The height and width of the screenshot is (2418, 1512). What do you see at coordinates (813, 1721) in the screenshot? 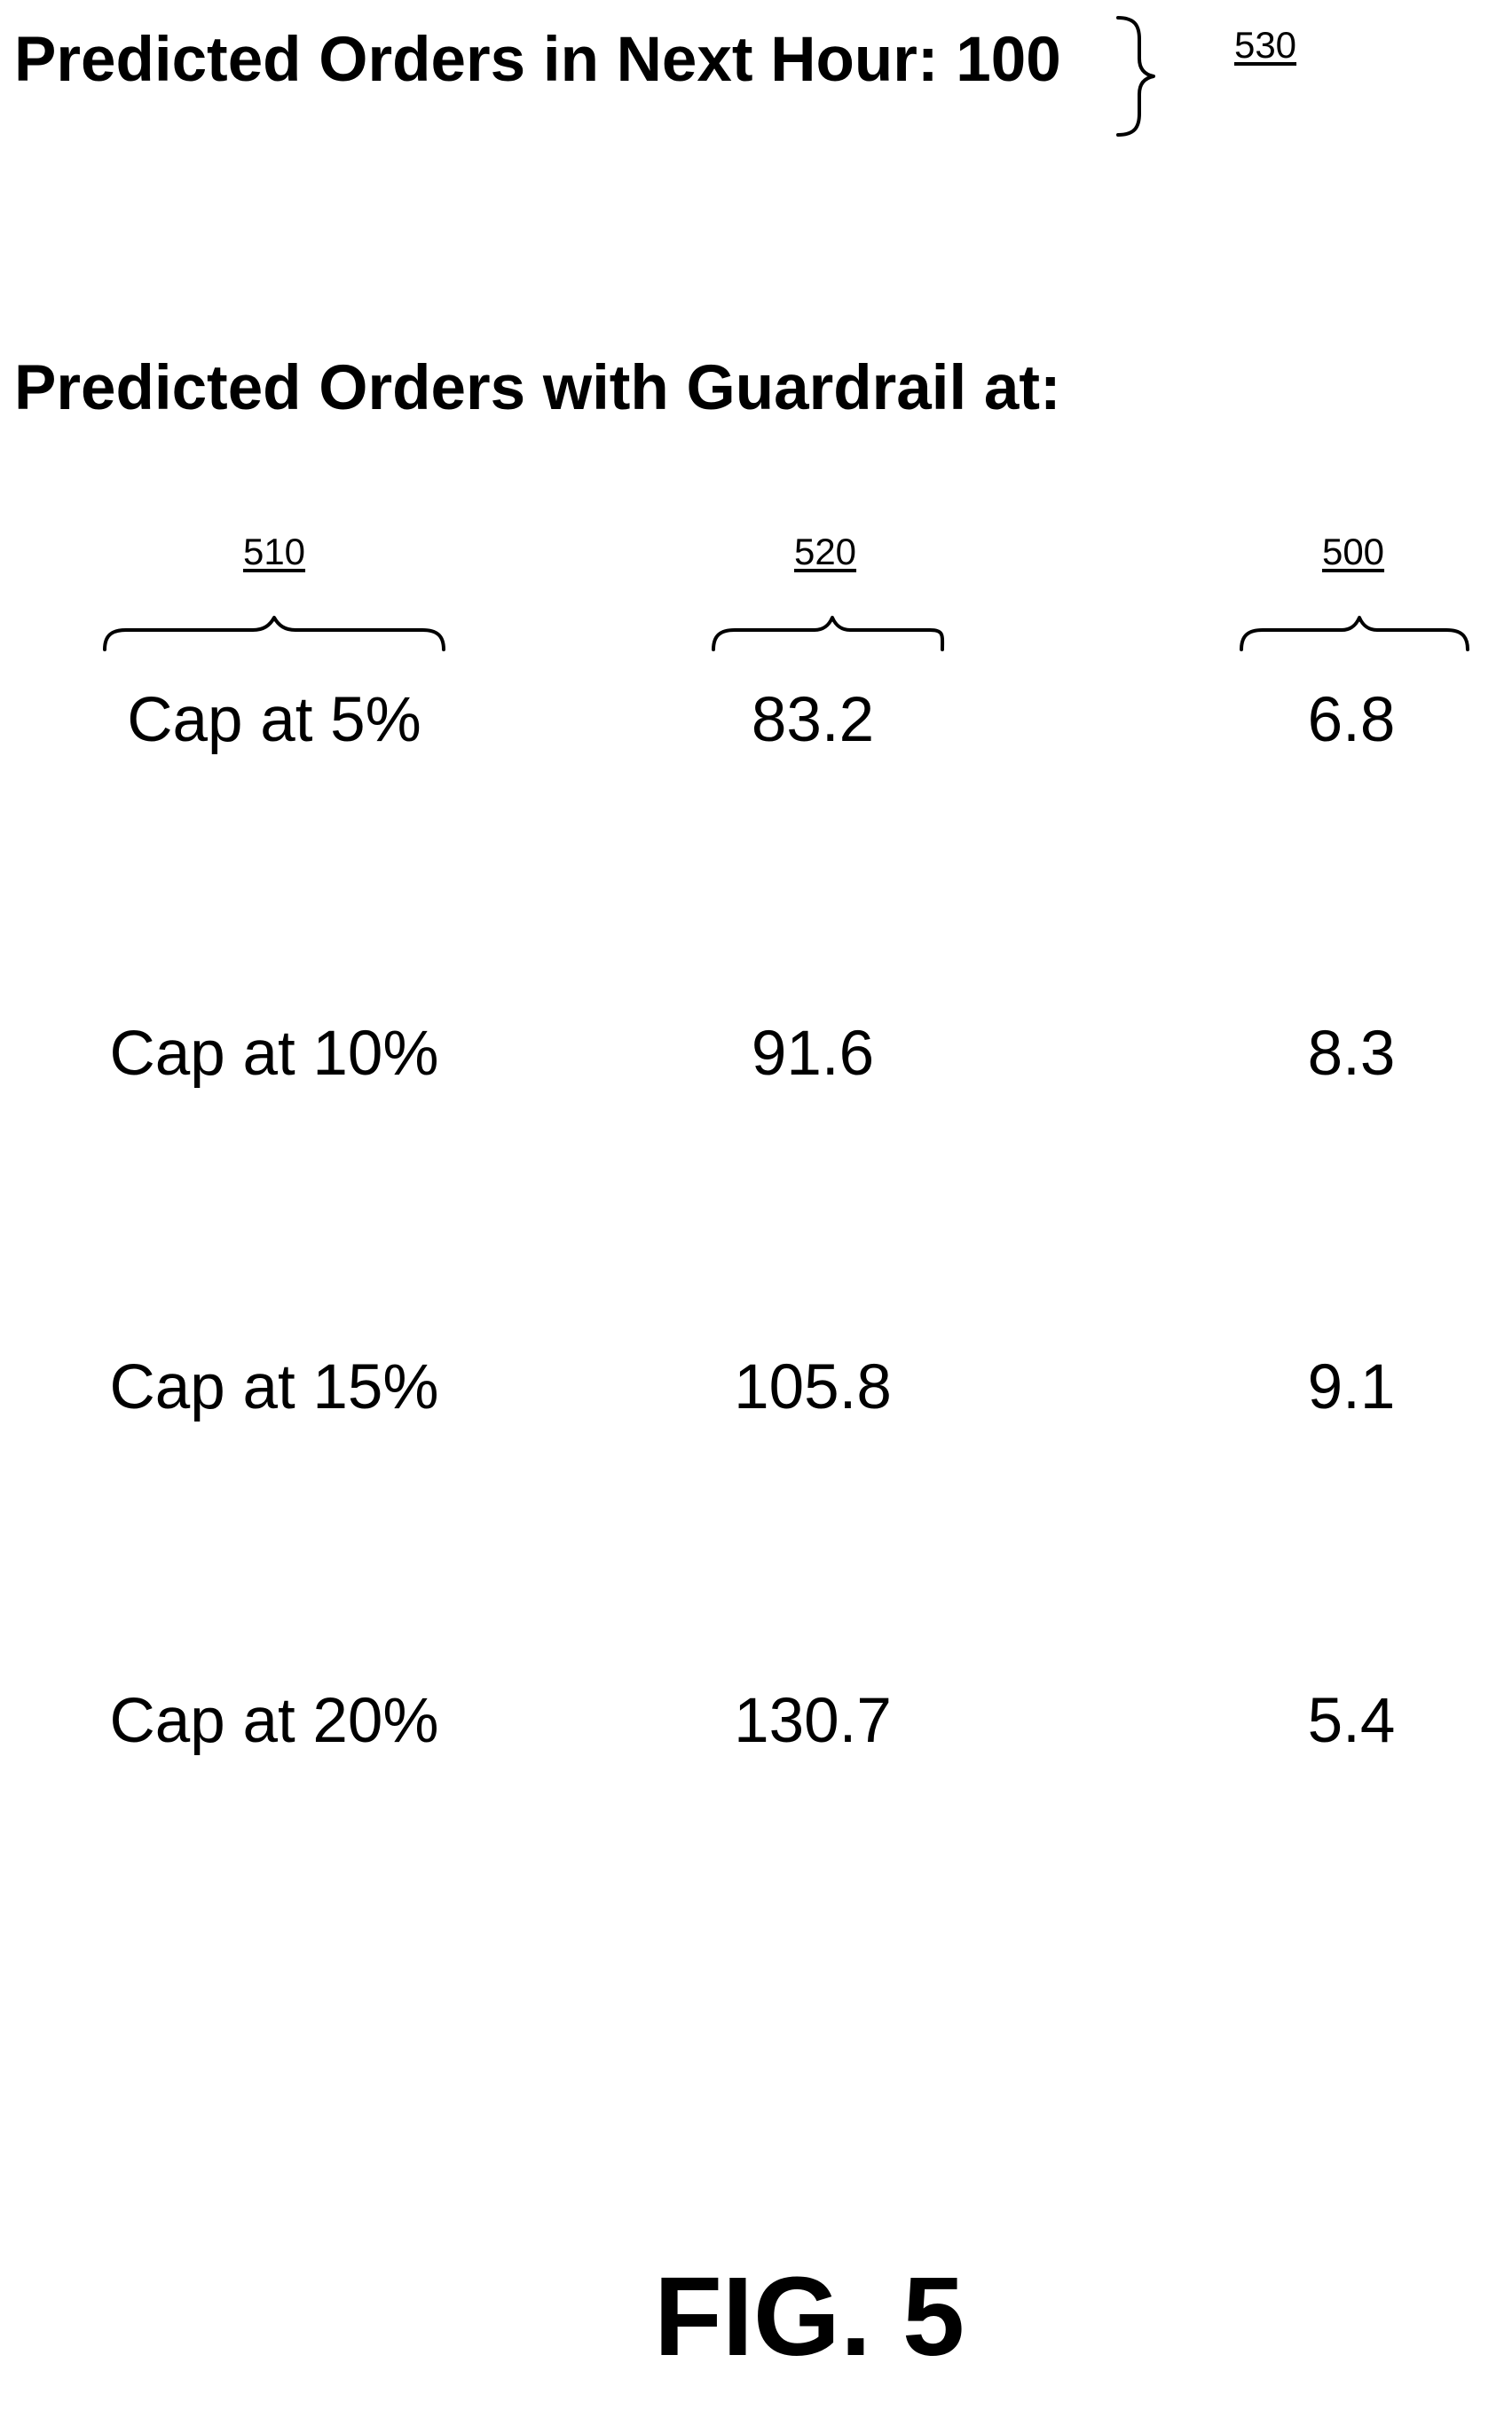
I see `predicted-value-20: 130.7` at bounding box center [813, 1721].